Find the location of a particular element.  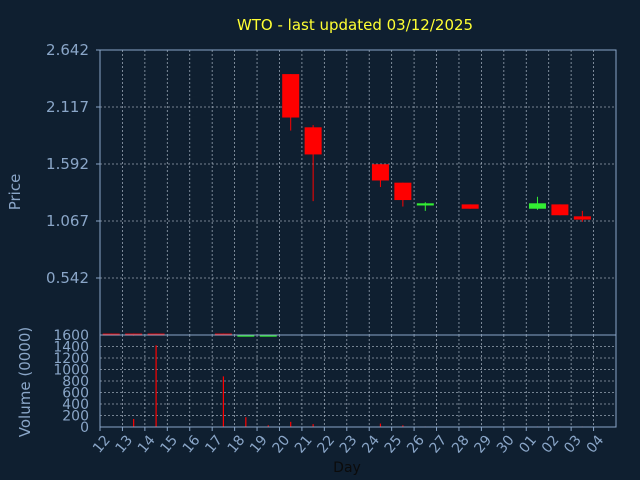

price-tick-label: 1.067 is located at coordinates (67, 221).